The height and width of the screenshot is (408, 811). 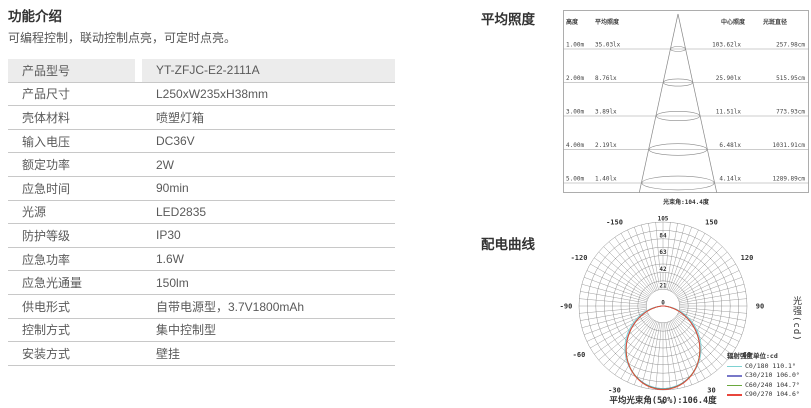 I want to click on polar-intensity-axis-label: 光强(cd), so click(x=796, y=319).